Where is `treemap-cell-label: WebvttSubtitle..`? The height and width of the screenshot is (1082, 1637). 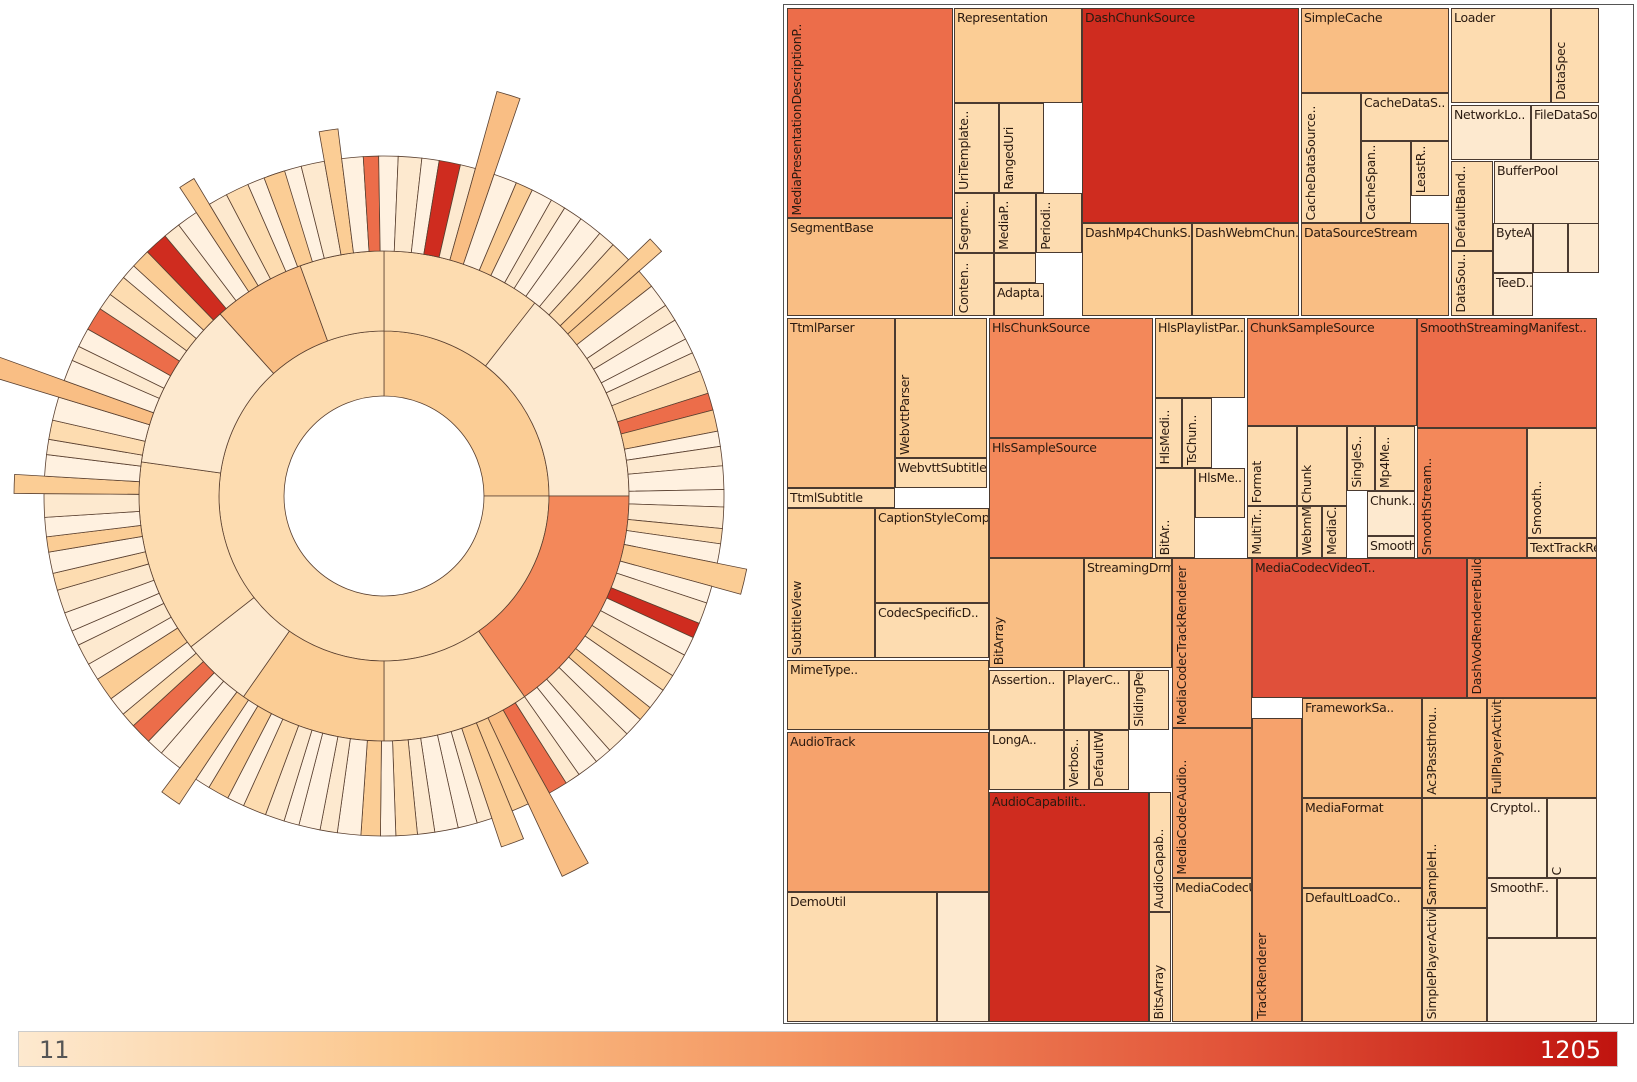 treemap-cell-label: WebvttSubtitle.. is located at coordinates (942, 467).